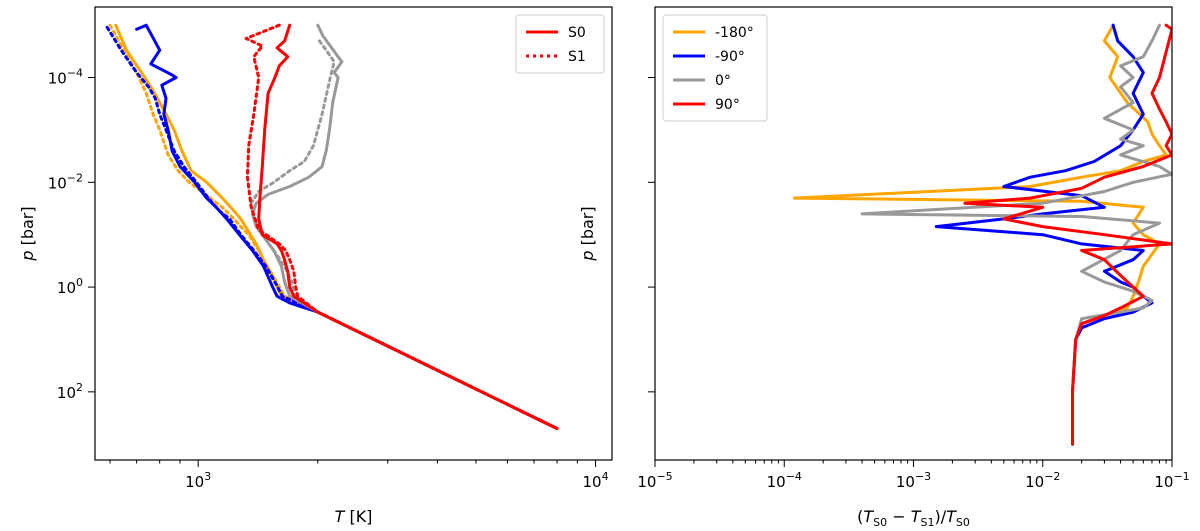 The image size is (1200, 531). I want to click on x-tick-label-4: 10⁻¹, so click(1171, 480).